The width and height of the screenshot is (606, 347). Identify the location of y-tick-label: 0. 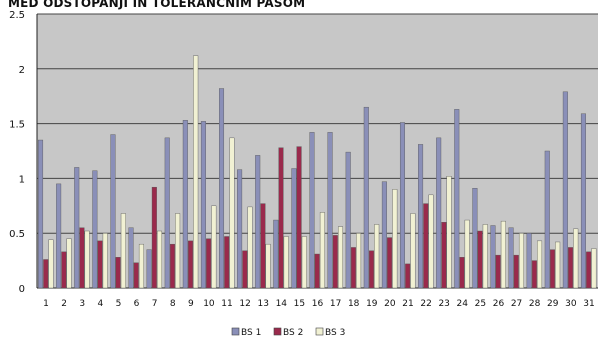
(22, 289).